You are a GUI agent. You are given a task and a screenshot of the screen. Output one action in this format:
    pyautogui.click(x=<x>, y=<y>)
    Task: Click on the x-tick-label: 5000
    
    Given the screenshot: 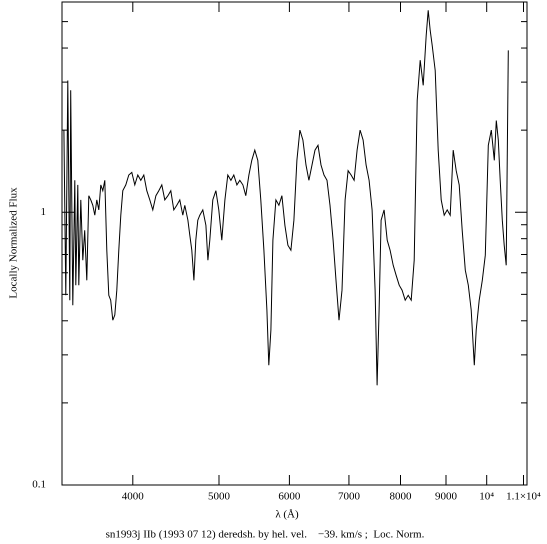 What is the action you would take?
    pyautogui.click(x=219, y=497)
    